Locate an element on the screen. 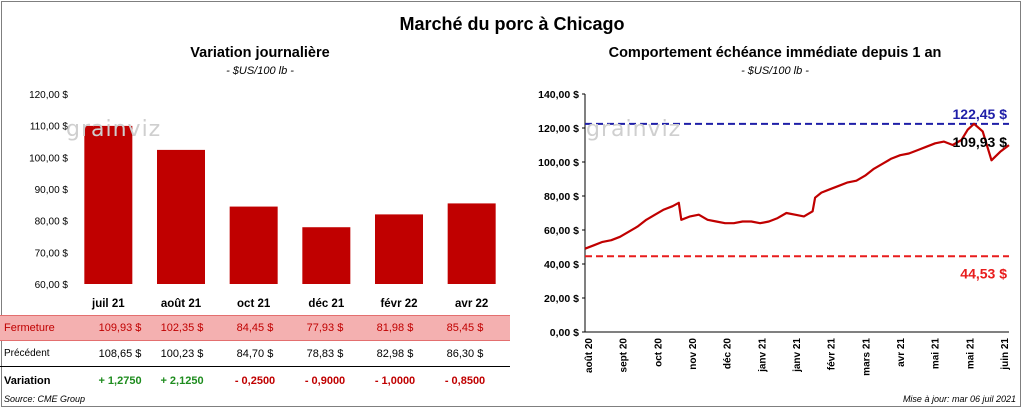 The image size is (1024, 410). table-cell: 108,65 $ is located at coordinates (120, 354).